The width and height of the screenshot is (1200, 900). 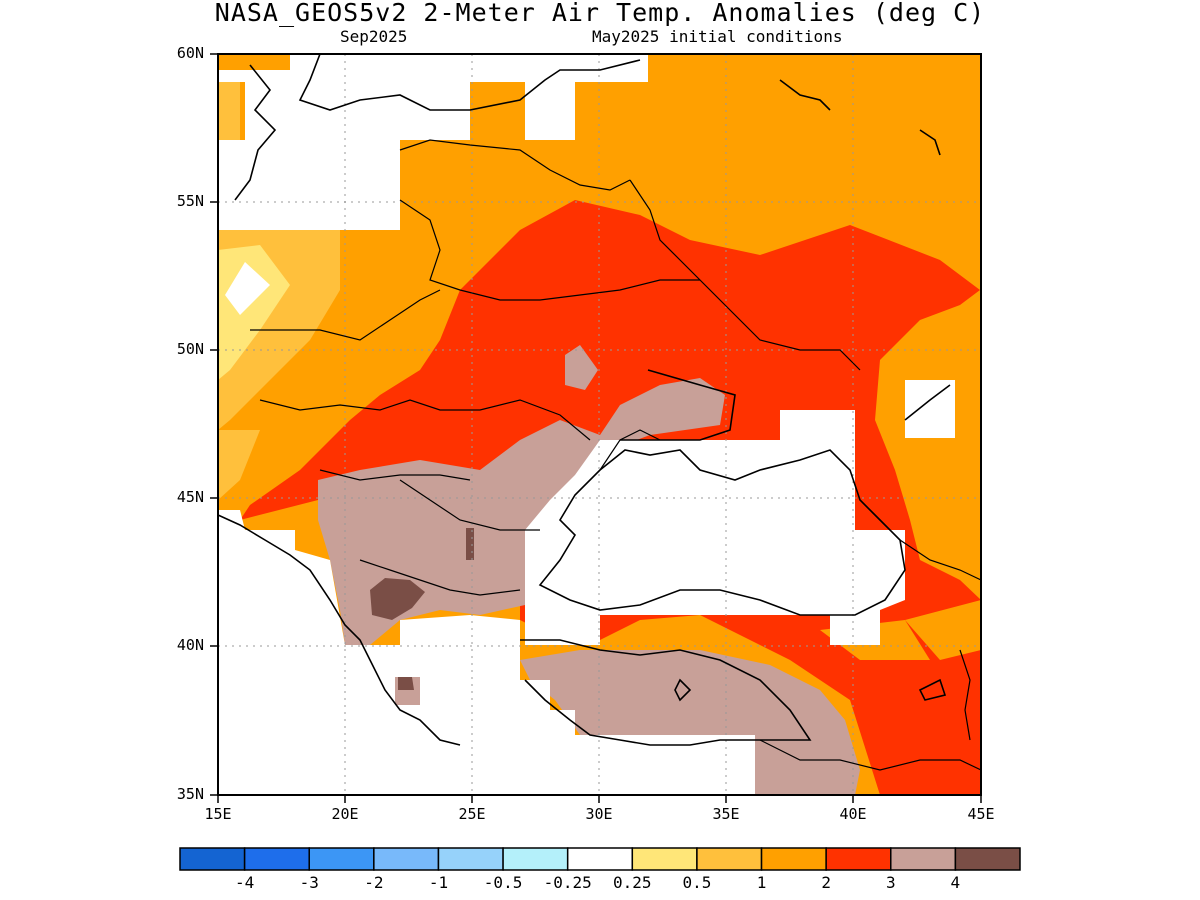 I want to click on lat-label-45n: 45N, so click(x=190, y=497).